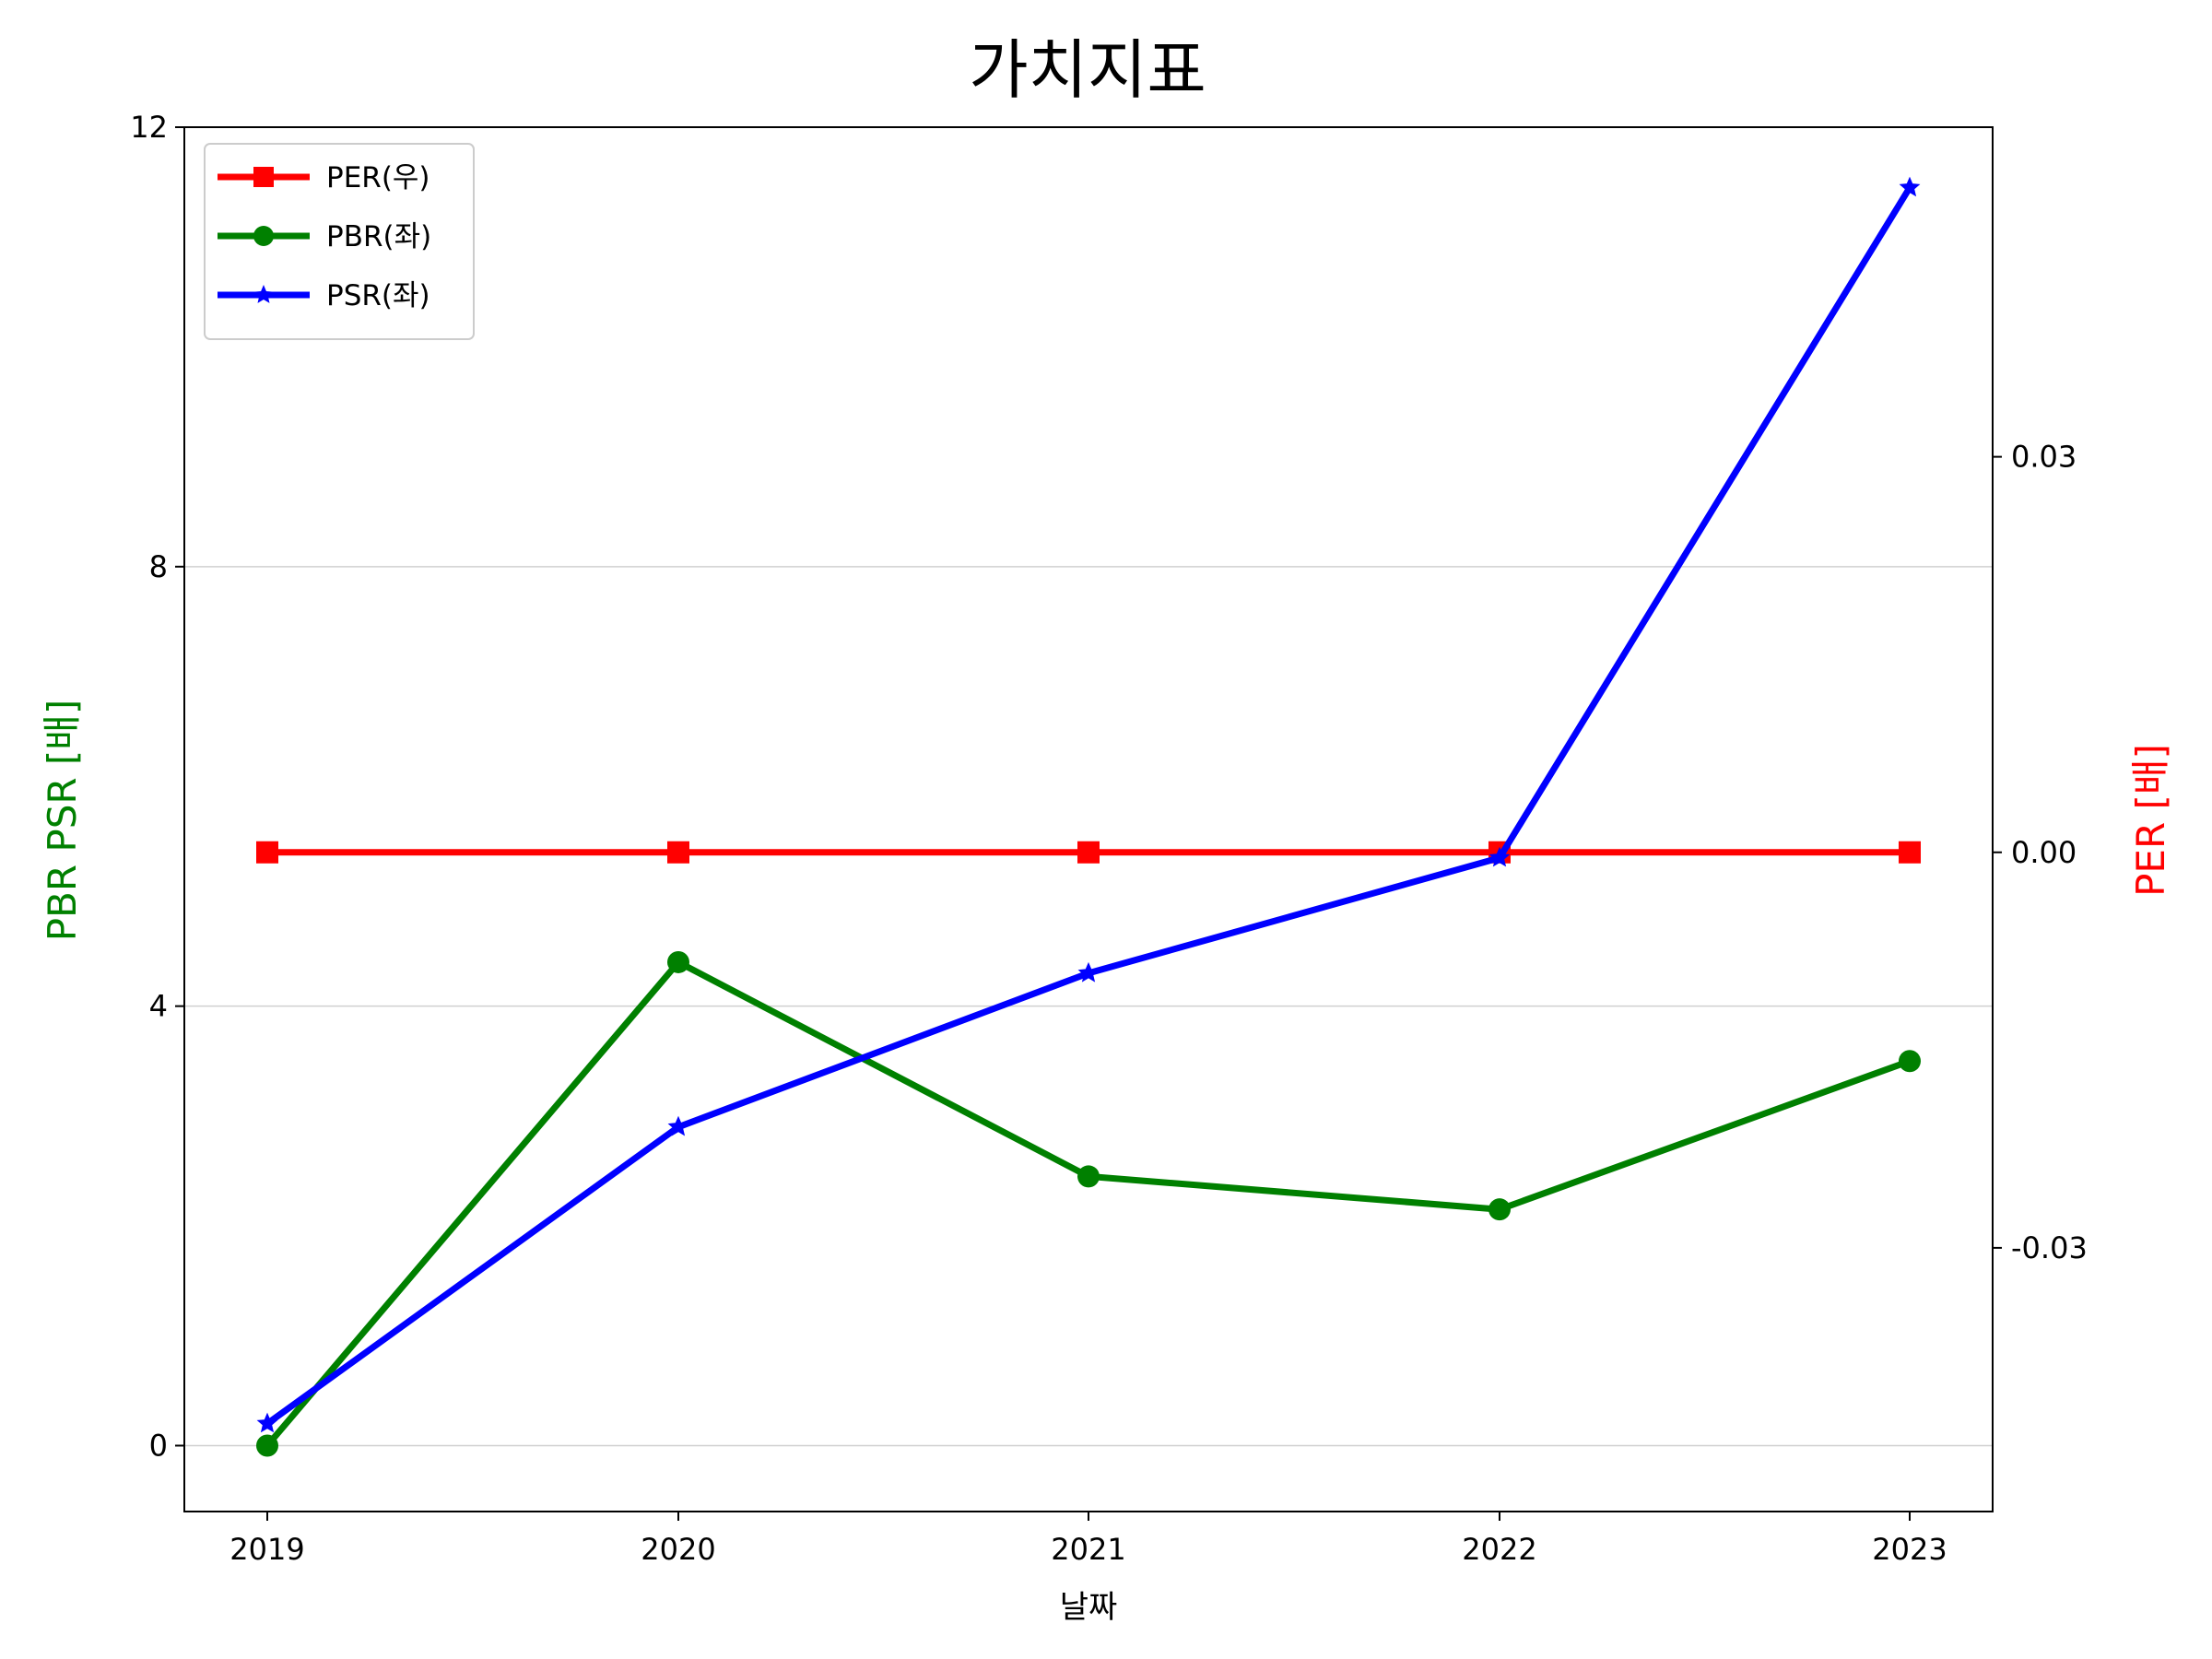 The height and width of the screenshot is (1659, 2212). I want to click on x-tick-label: 2023, so click(1909, 1549).